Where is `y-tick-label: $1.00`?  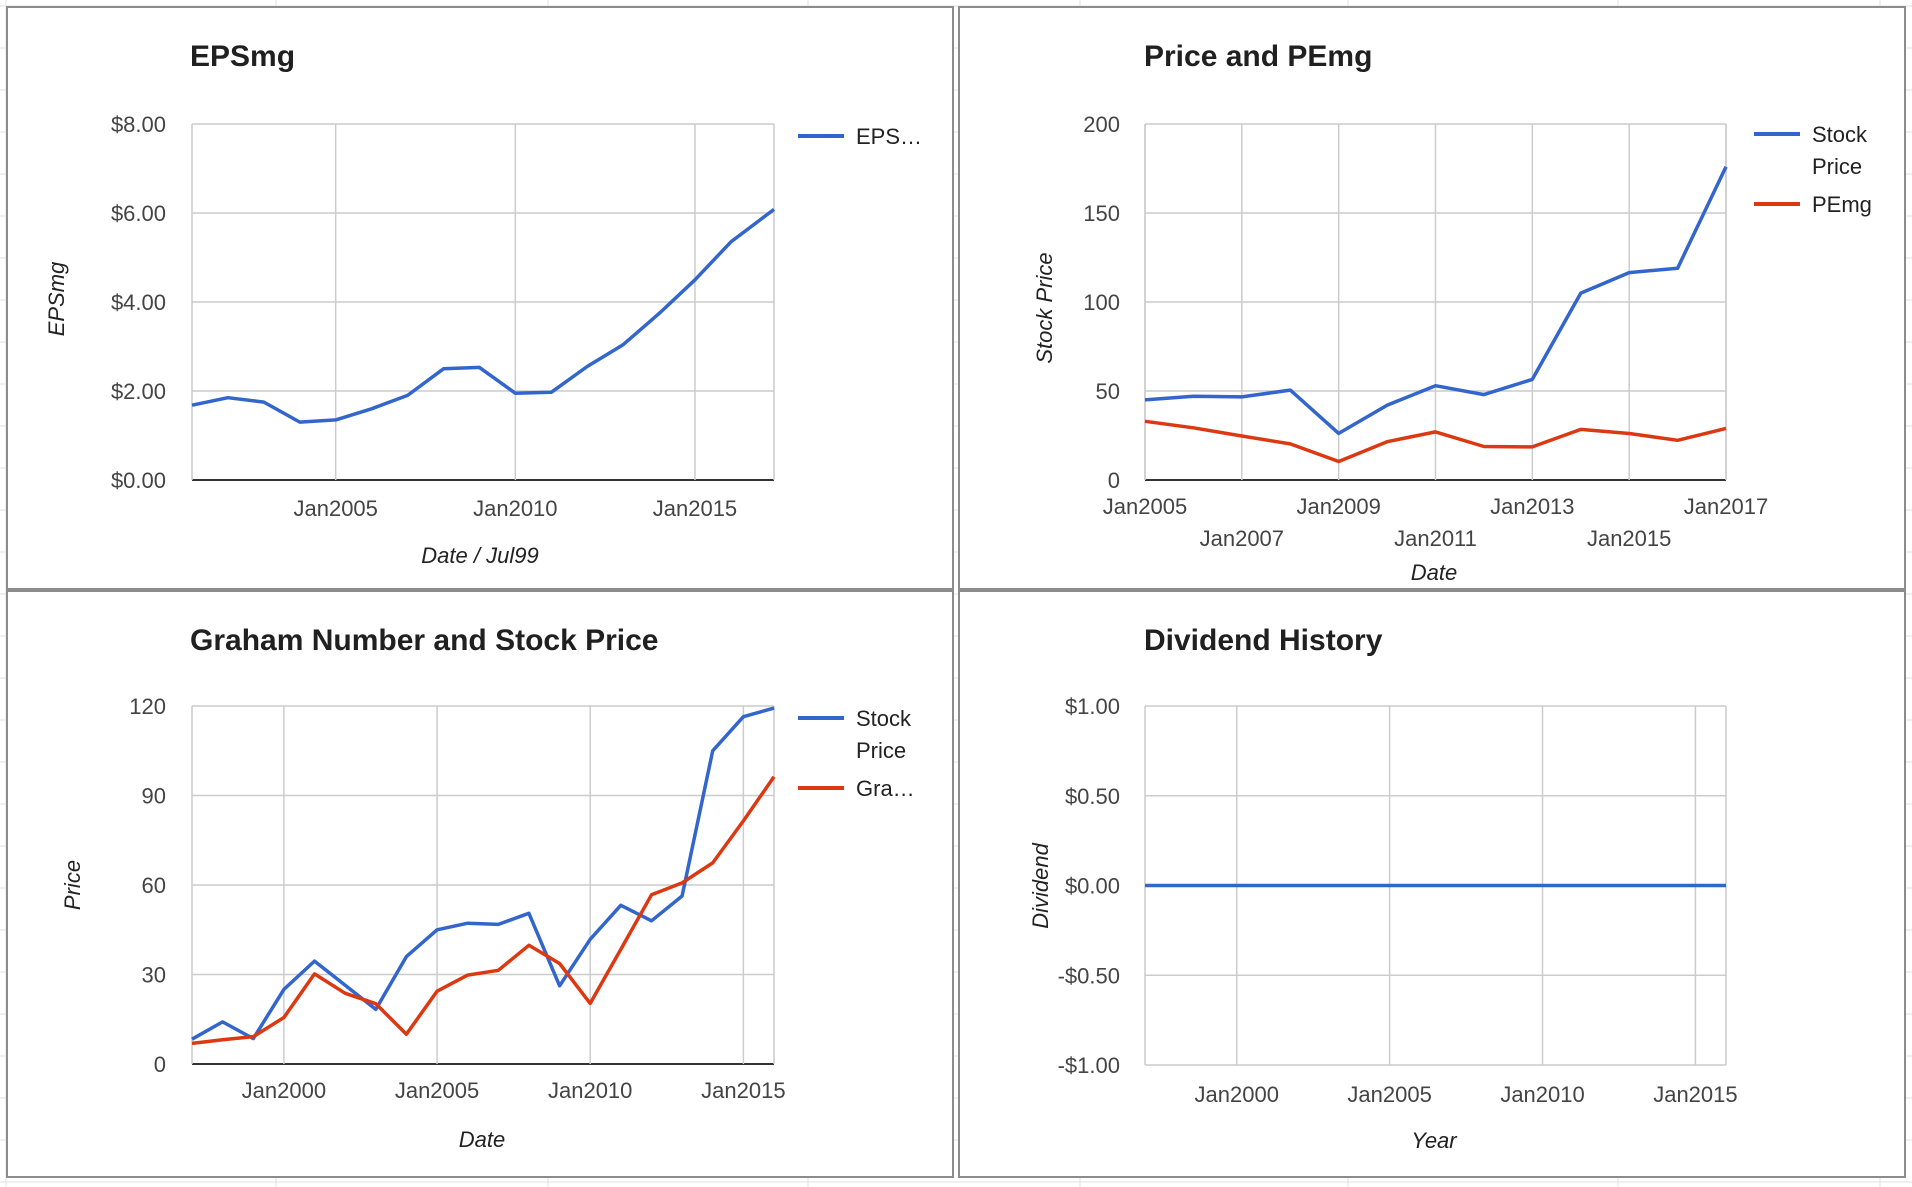
y-tick-label: $1.00 is located at coordinates (1092, 706).